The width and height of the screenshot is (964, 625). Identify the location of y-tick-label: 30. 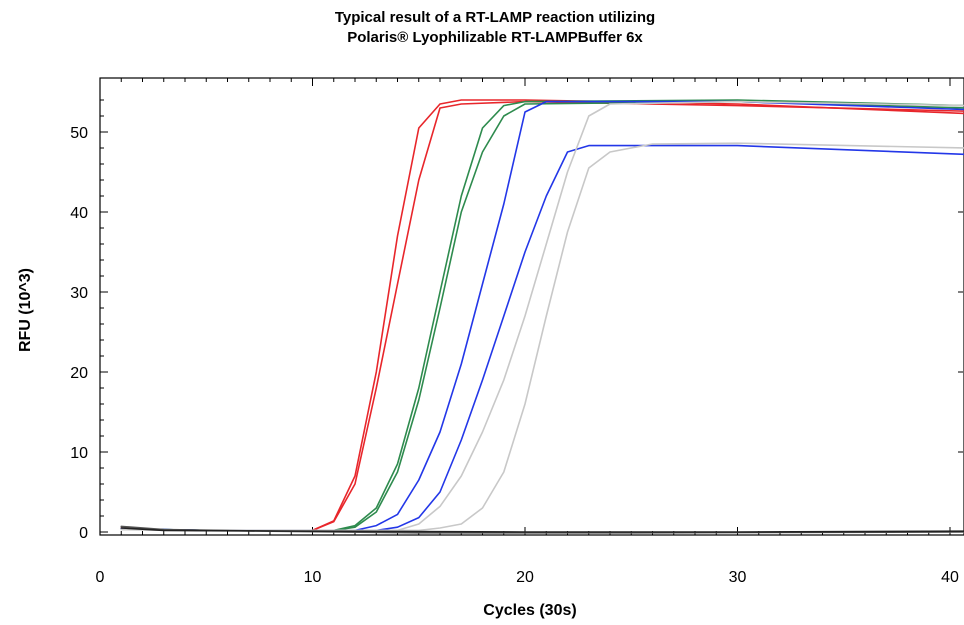
(79, 293).